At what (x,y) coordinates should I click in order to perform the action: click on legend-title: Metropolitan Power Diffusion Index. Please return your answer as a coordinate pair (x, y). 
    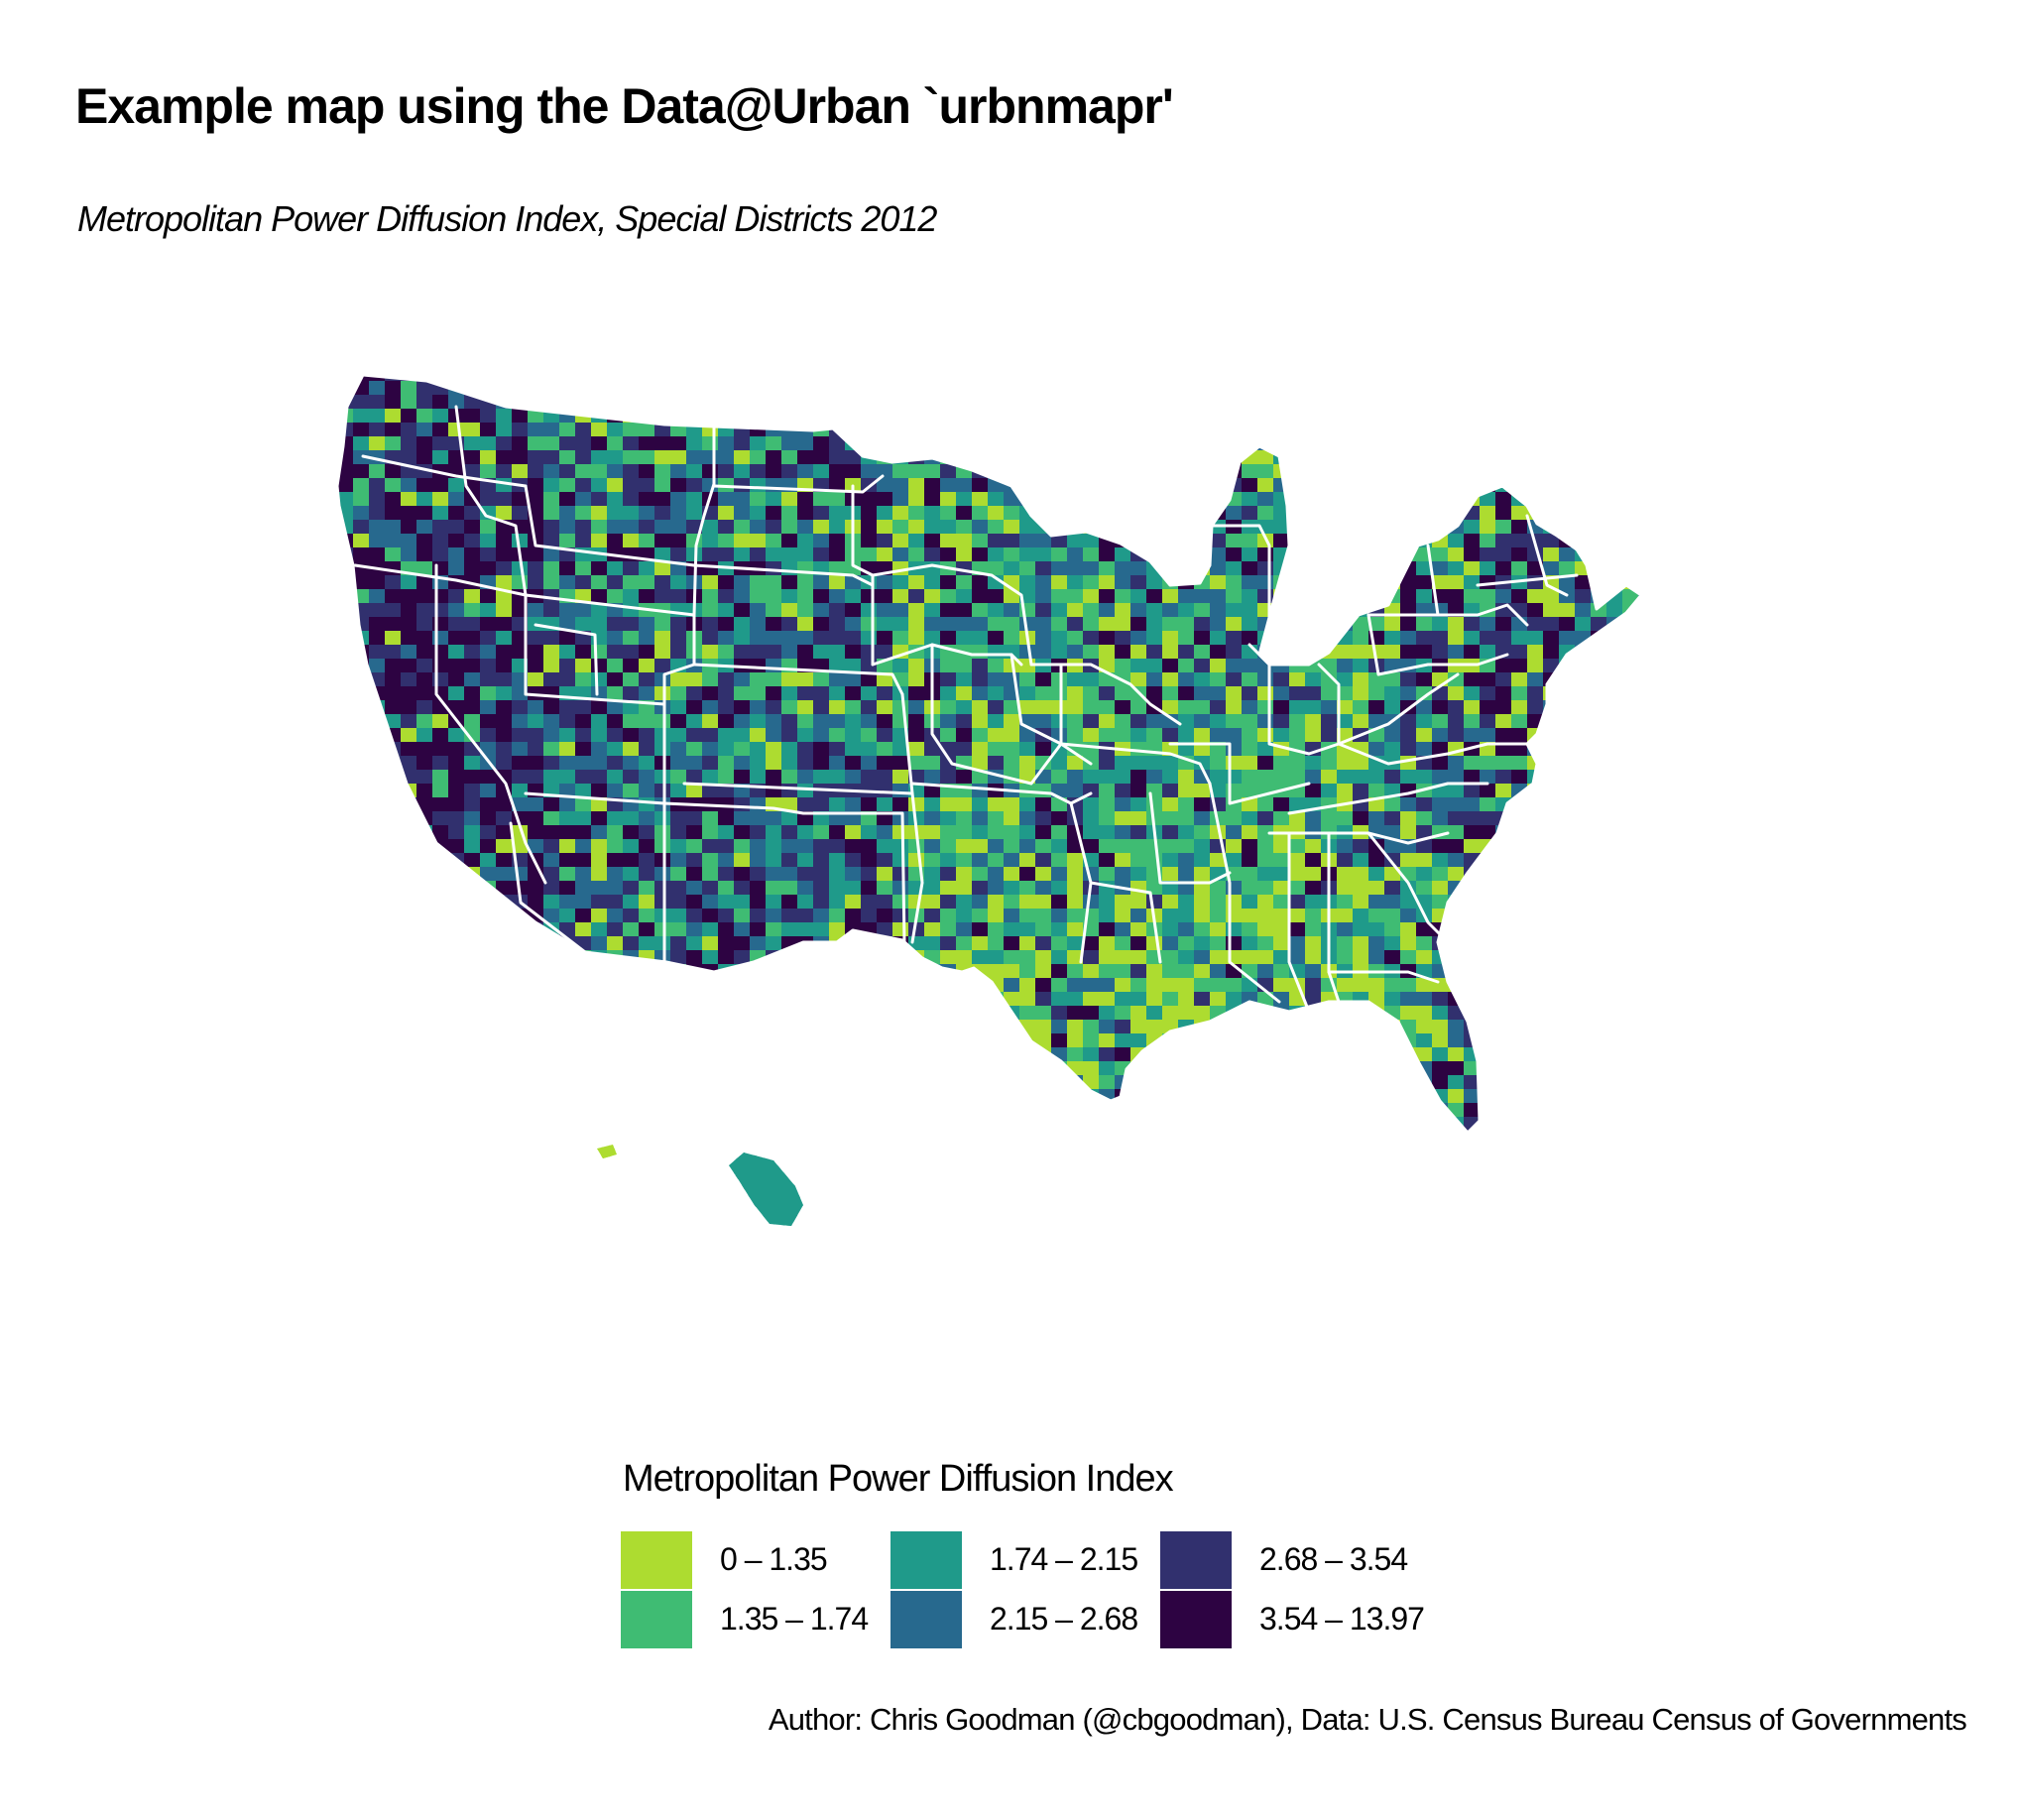
    Looking at the image, I should click on (898, 1479).